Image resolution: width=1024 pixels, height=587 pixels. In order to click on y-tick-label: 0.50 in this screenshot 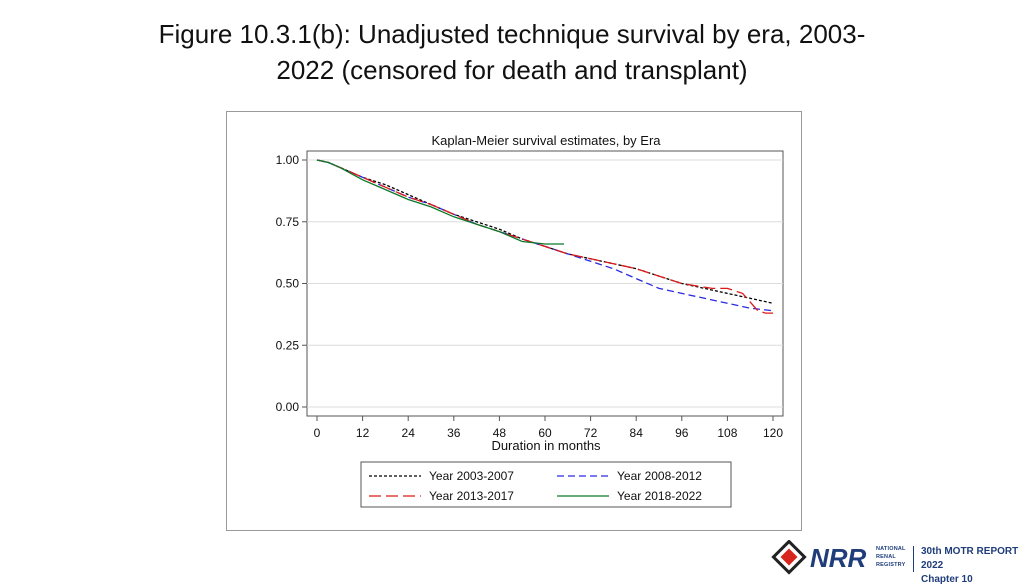, I will do `click(288, 284)`.